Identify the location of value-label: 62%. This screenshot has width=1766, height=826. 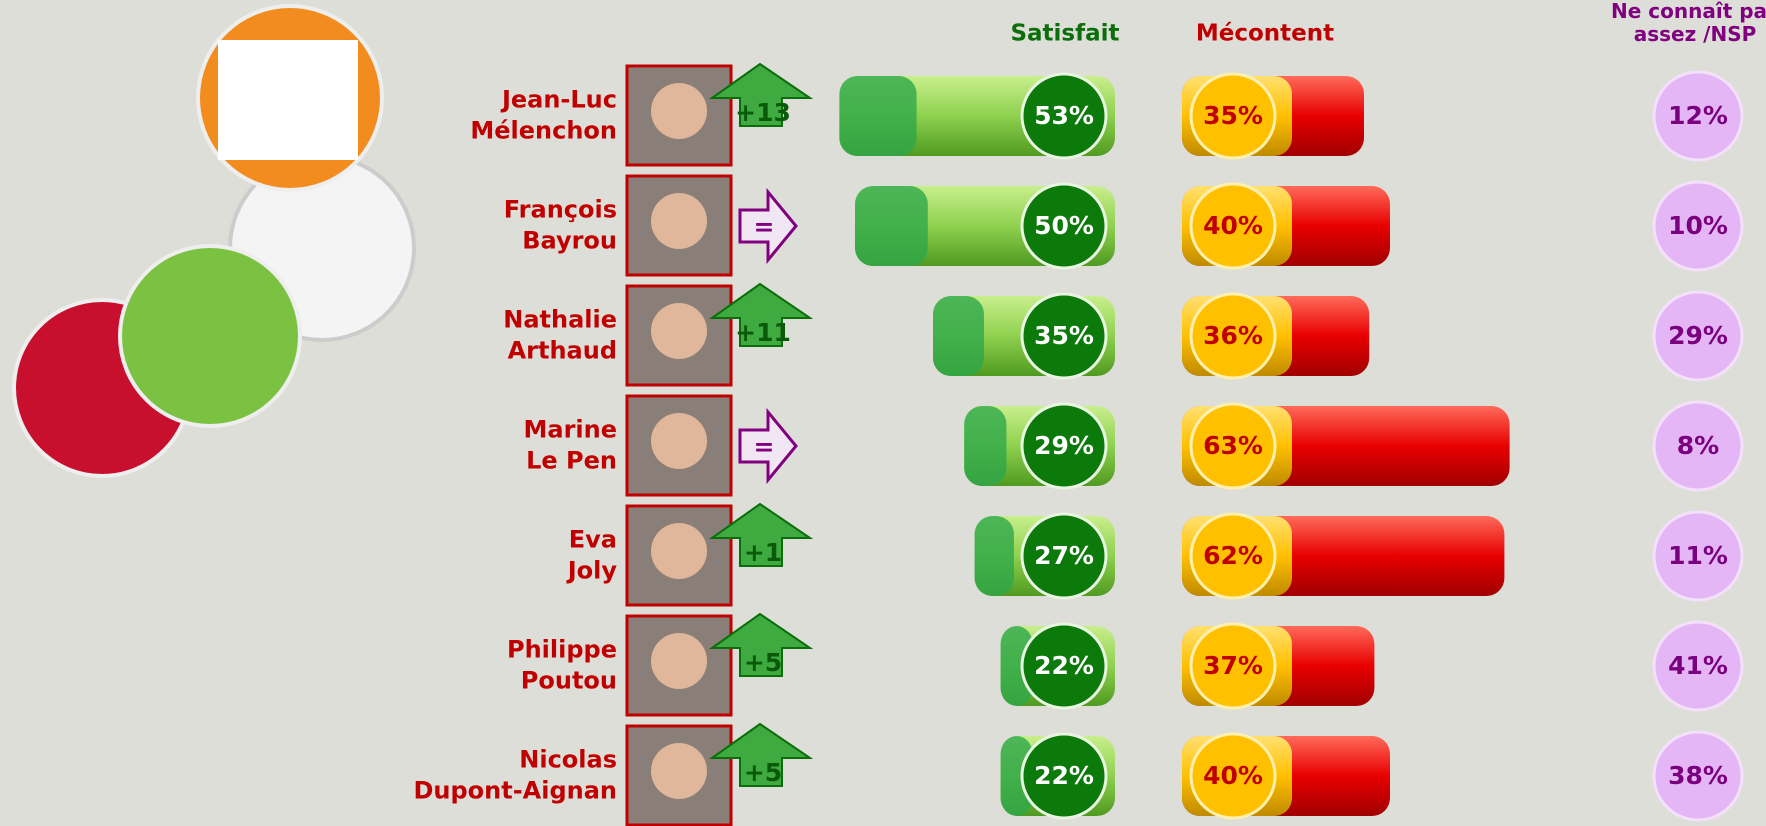
(1233, 555).